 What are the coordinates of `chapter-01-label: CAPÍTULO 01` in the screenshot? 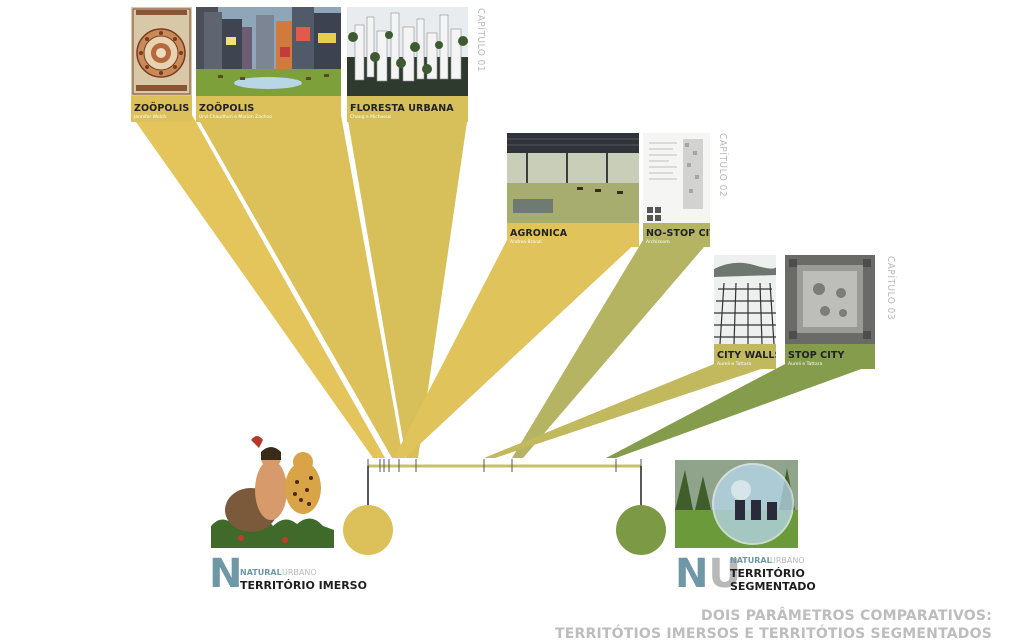 It's located at (480, 40).